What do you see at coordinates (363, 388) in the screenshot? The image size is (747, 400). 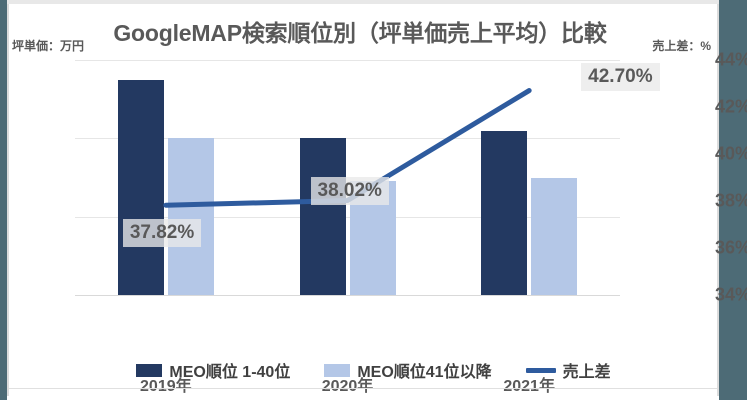 I see `legend-divider` at bounding box center [363, 388].